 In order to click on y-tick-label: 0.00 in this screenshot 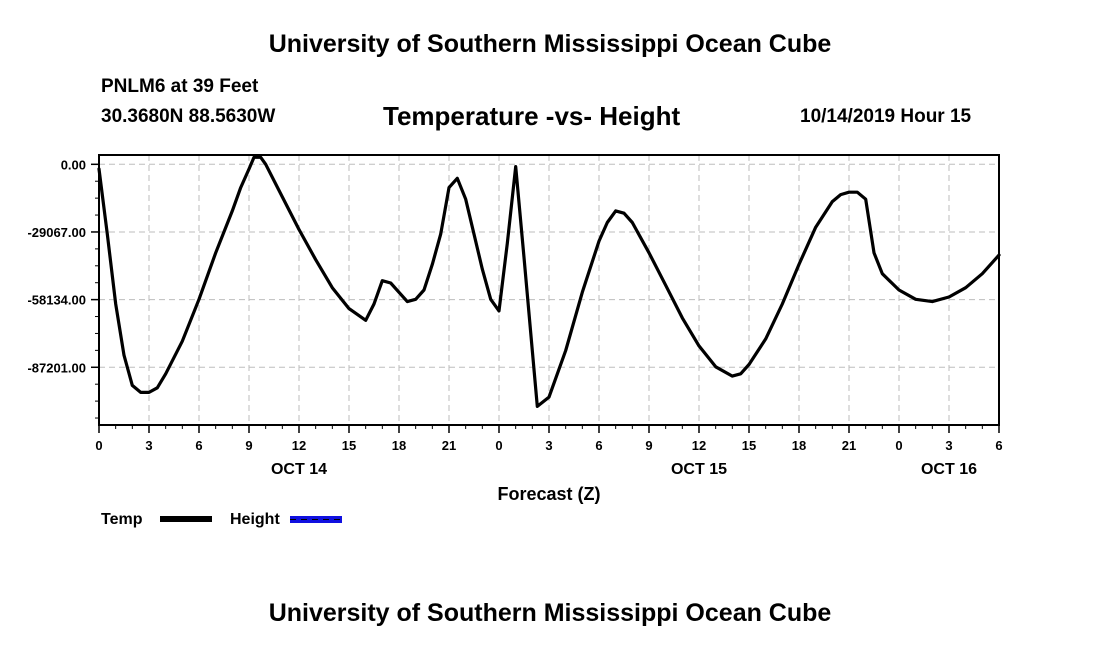, I will do `click(73, 164)`.